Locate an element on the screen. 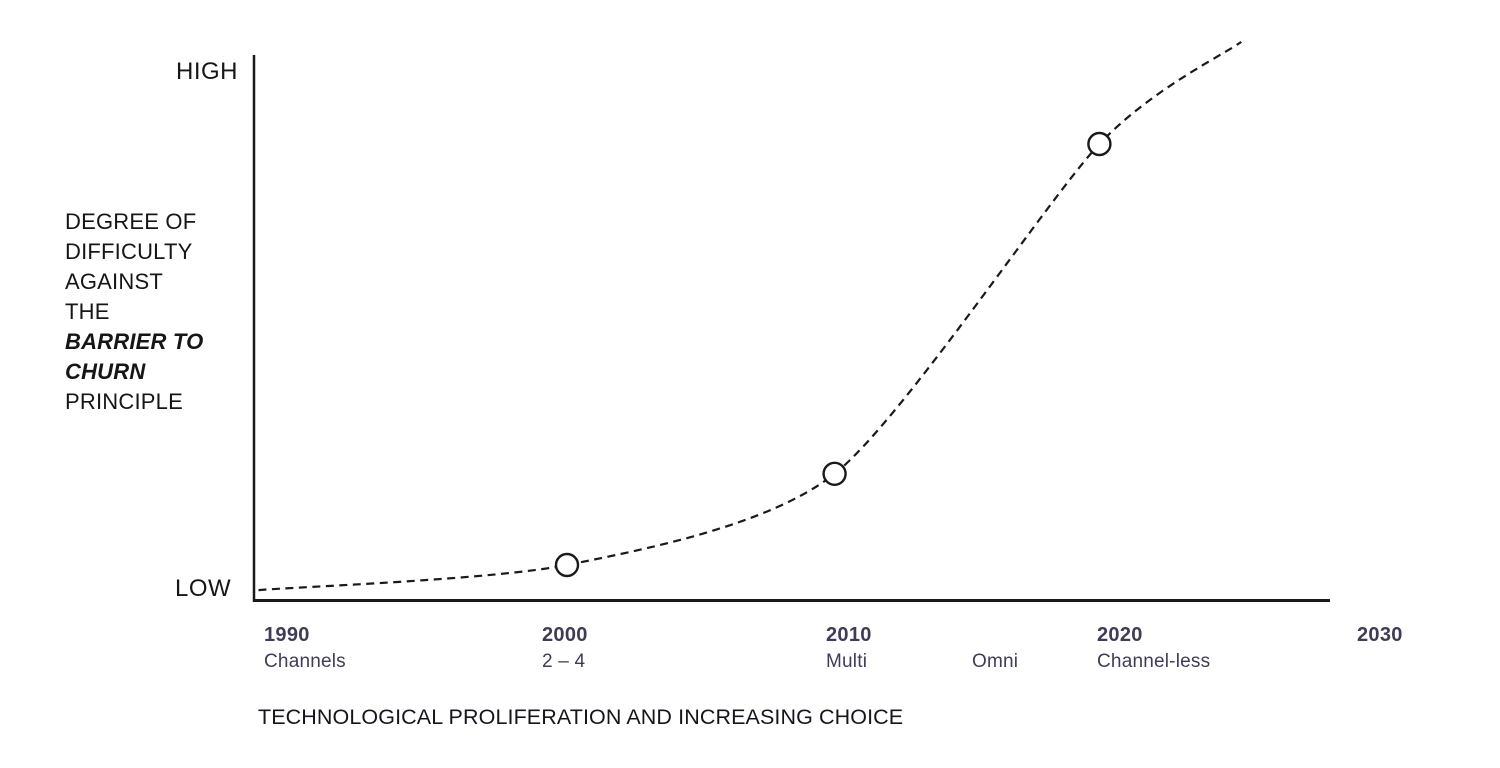  x-tick-omni: Omni is located at coordinates (995, 648).